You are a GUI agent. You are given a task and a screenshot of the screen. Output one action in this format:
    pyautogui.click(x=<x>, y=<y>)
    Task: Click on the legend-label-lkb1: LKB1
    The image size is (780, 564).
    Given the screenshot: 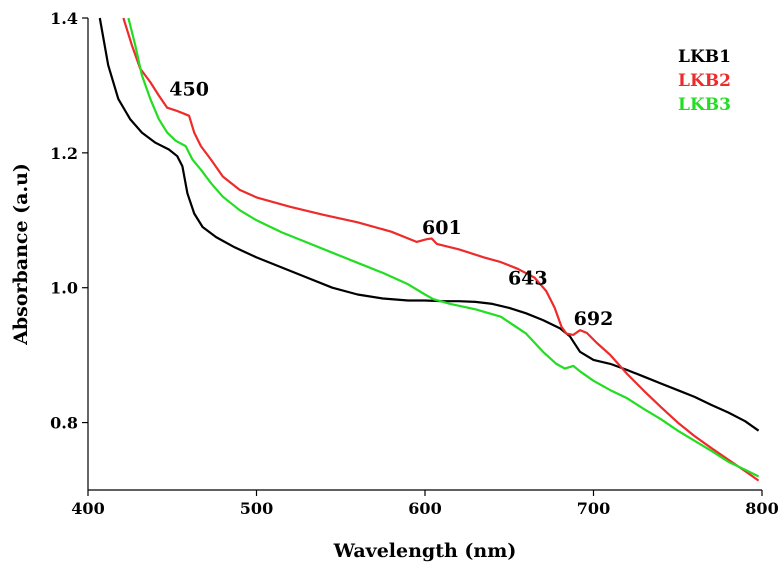 What is the action you would take?
    pyautogui.click(x=704, y=57)
    